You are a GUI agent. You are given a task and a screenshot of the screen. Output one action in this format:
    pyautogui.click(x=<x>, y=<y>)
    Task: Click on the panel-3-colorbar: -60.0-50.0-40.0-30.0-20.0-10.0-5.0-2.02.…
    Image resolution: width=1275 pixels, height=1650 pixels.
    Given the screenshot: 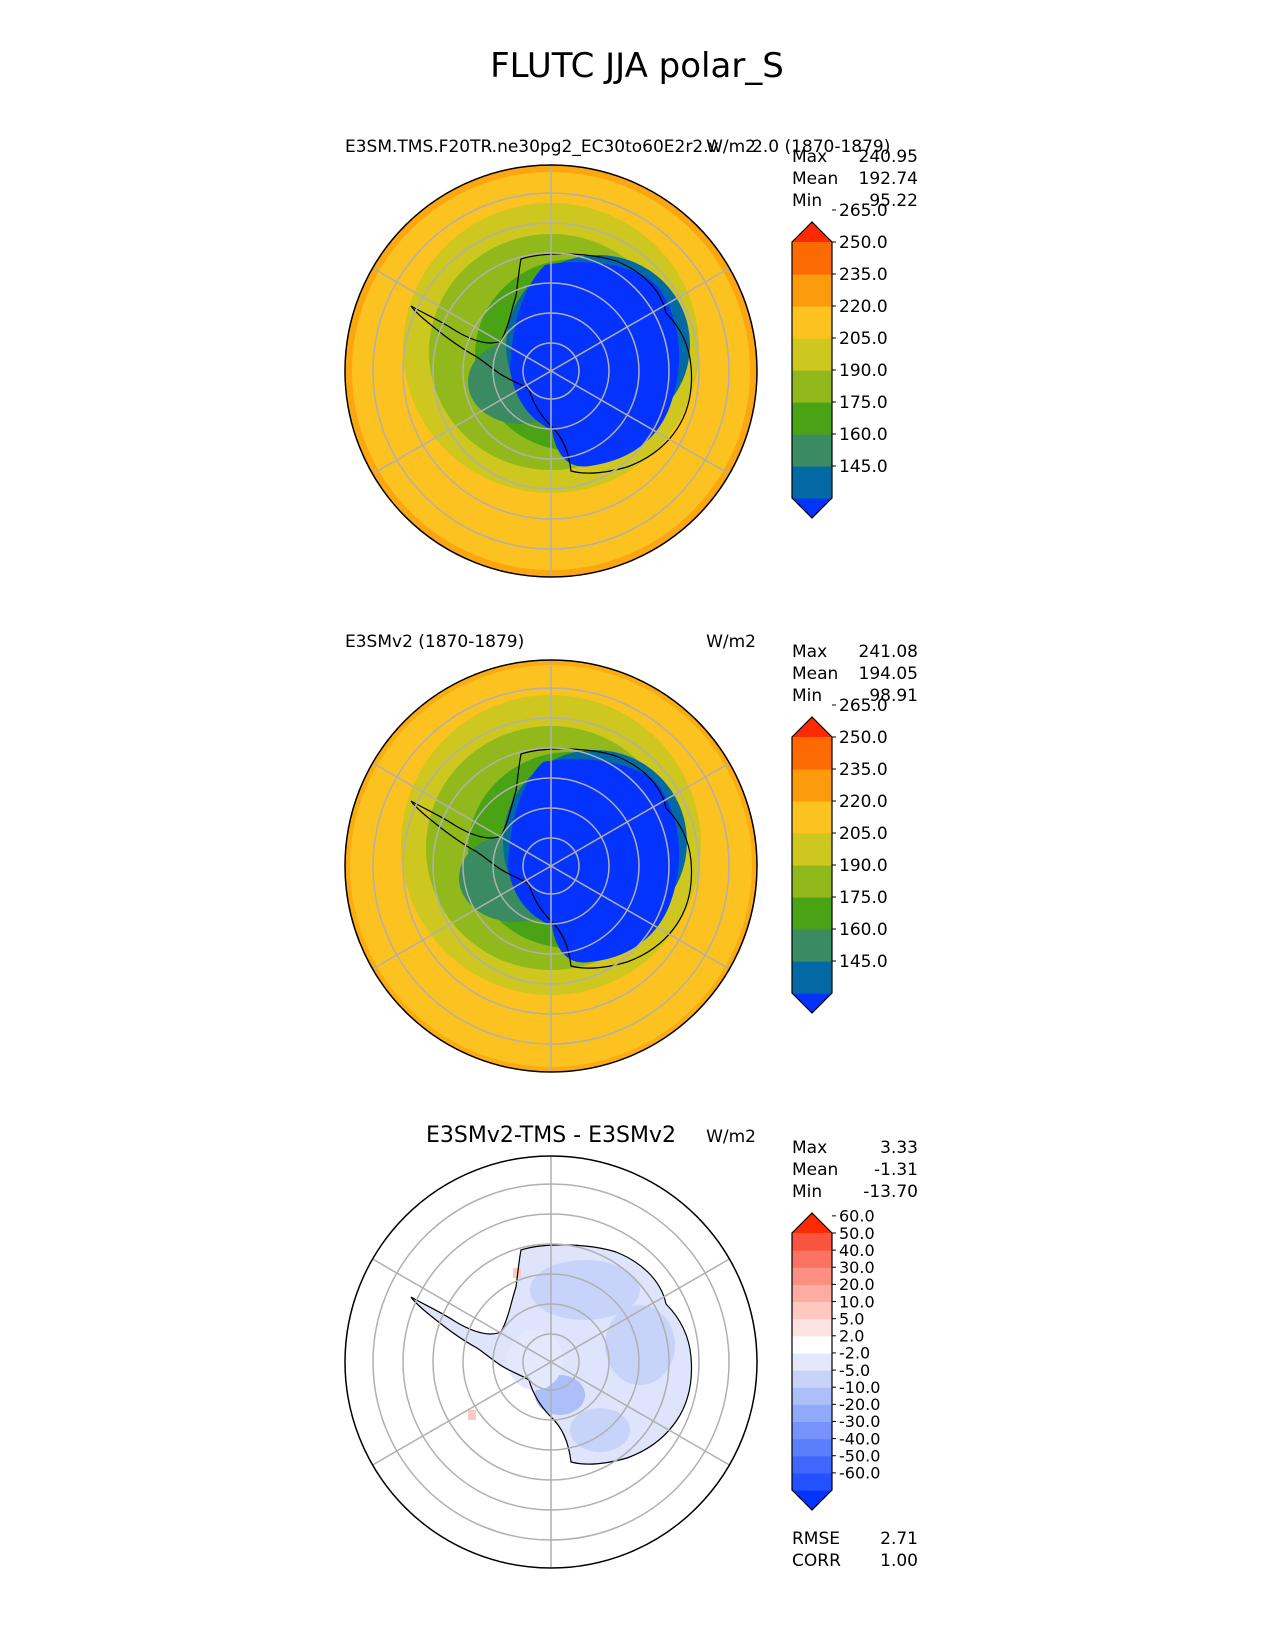 What is the action you would take?
    pyautogui.click(x=835, y=1359)
    